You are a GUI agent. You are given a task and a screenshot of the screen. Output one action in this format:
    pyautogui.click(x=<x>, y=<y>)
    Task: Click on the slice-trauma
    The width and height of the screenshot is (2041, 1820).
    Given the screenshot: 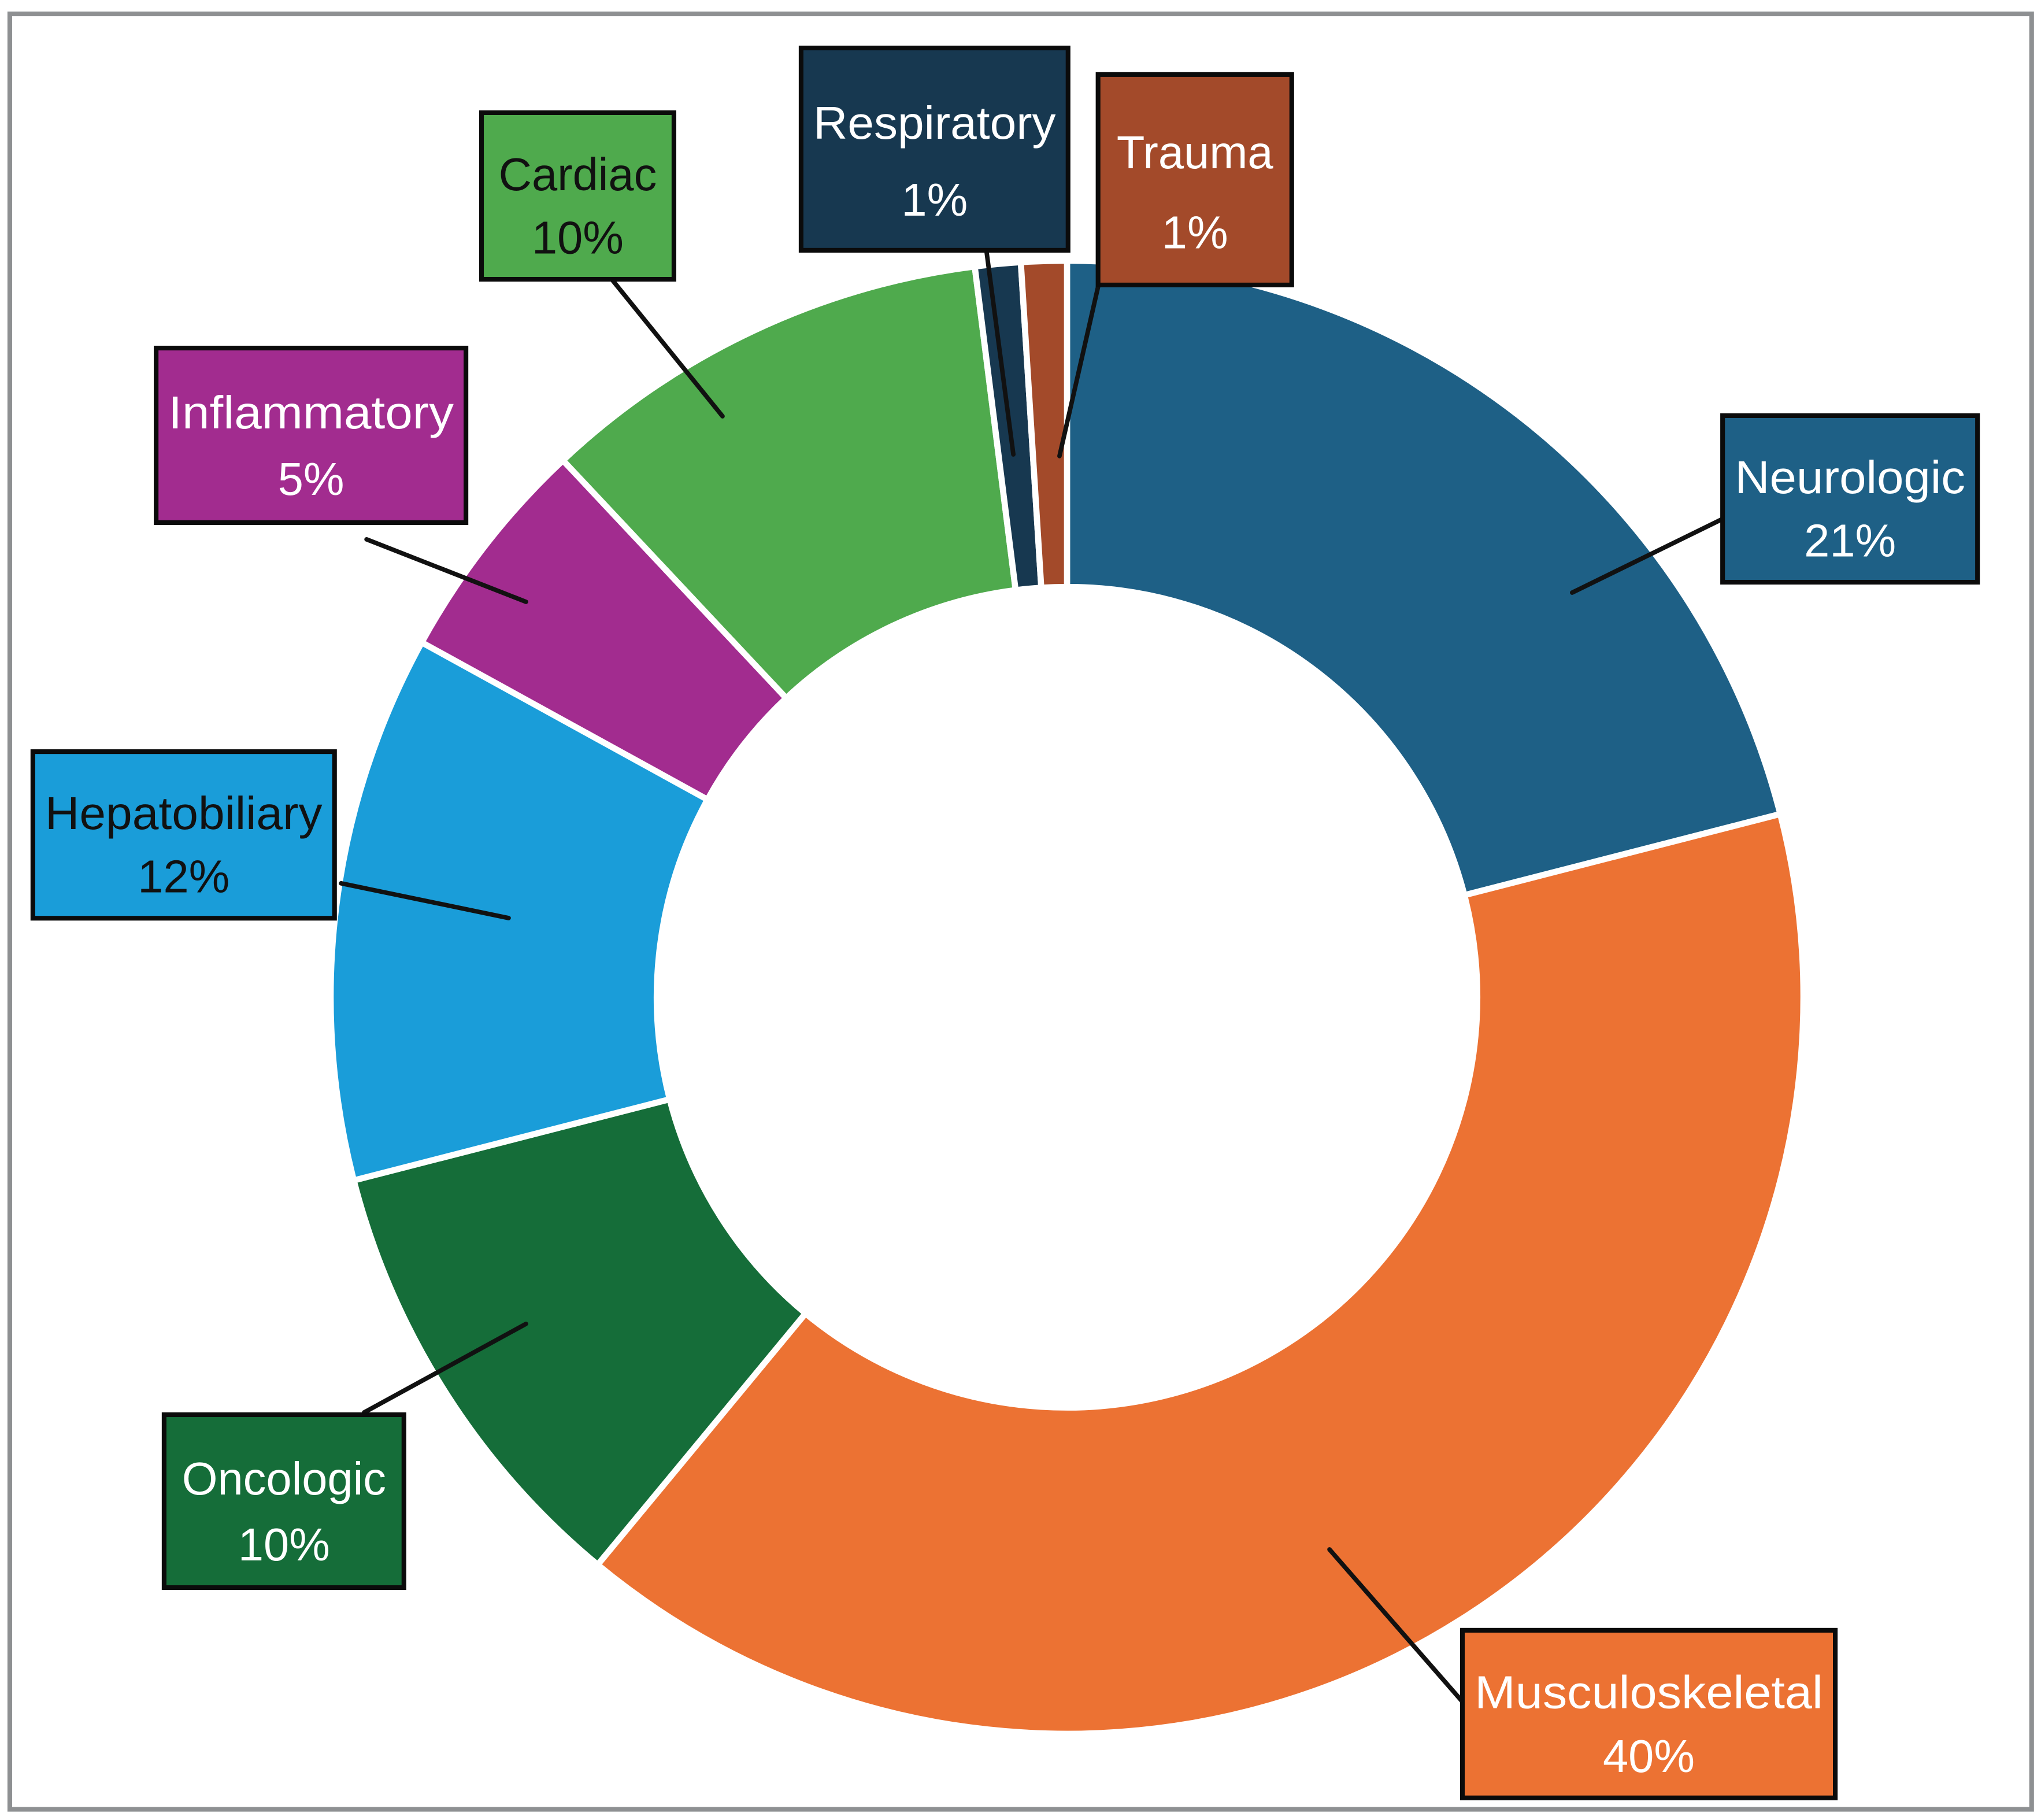 What is the action you would take?
    pyautogui.click(x=1043, y=424)
    